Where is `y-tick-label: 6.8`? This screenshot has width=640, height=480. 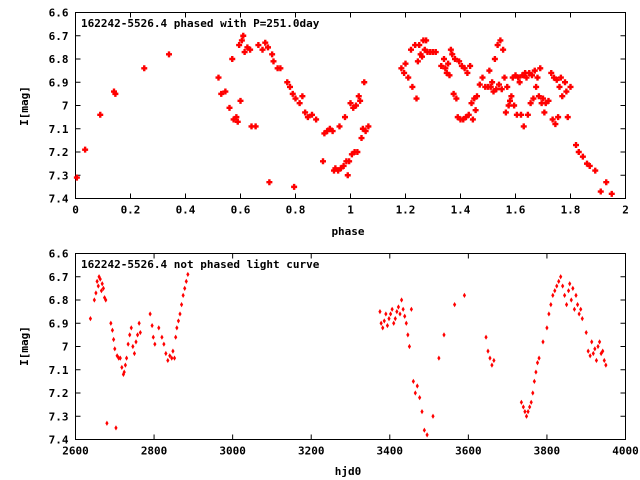
y-tick-label: 6.8 is located at coordinates (59, 59).